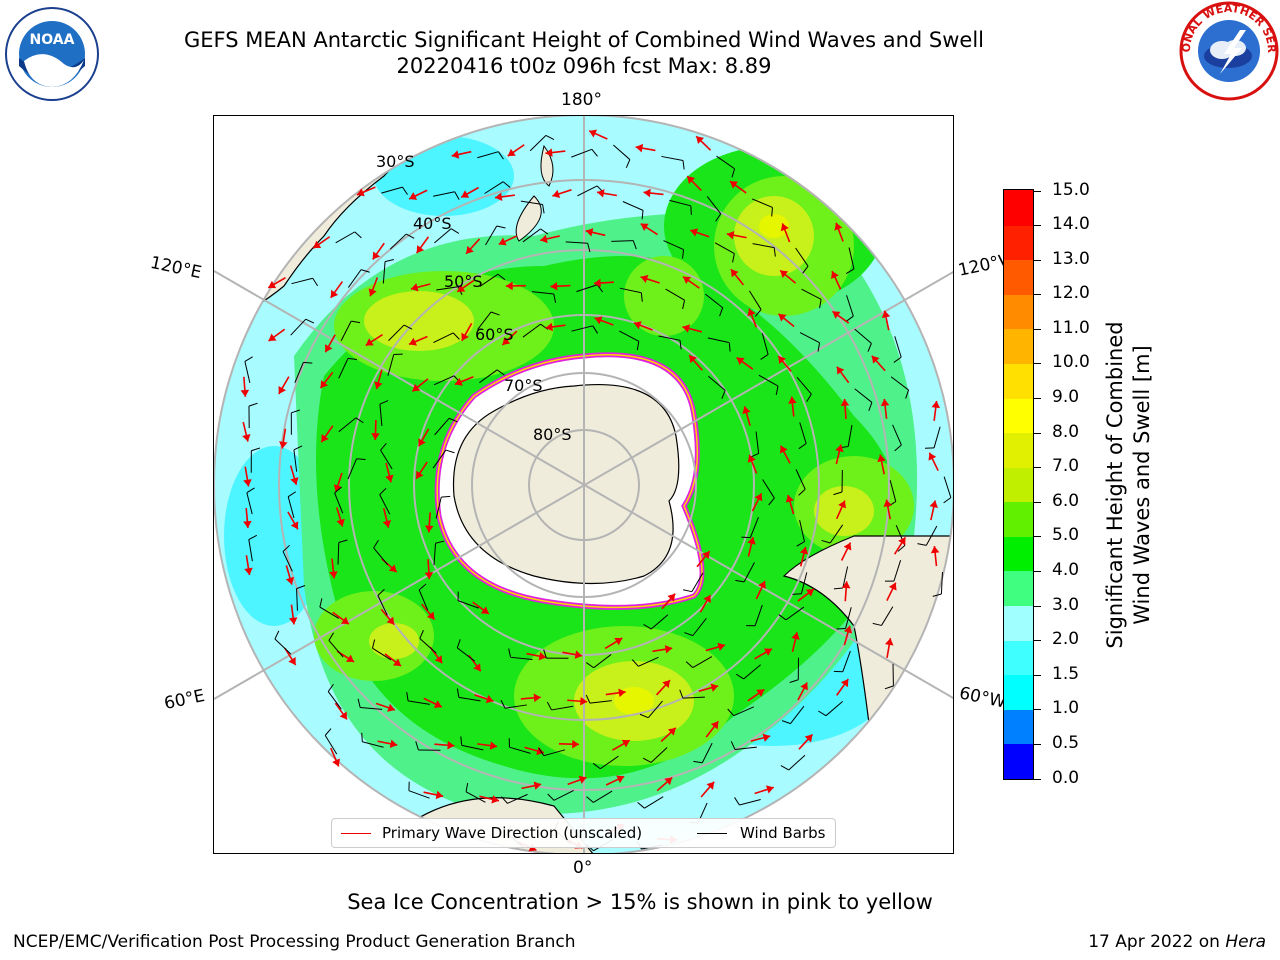 The width and height of the screenshot is (1280, 960). Describe the element at coordinates (1066, 500) in the screenshot. I see `colorbar-tick-label: 6.0` at that location.